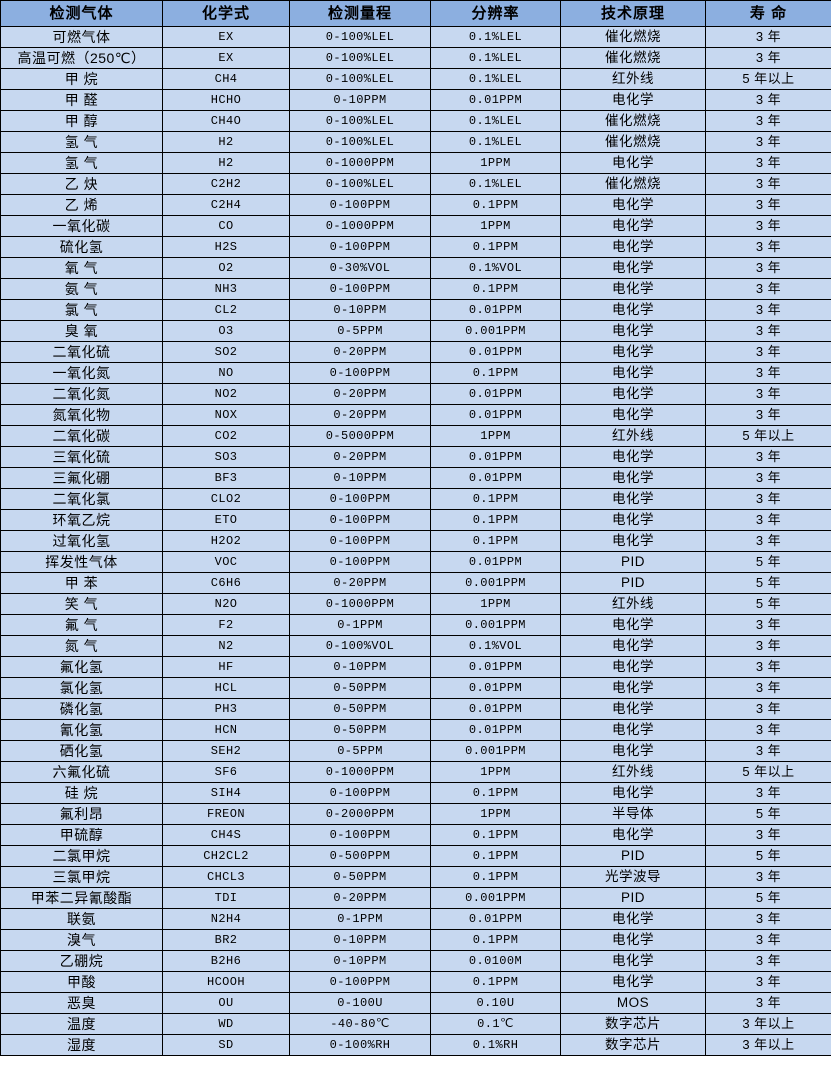 This screenshot has width=831, height=1075. Describe the element at coordinates (226, 457) in the screenshot. I see `cell-chemical-formula: SO3` at that location.